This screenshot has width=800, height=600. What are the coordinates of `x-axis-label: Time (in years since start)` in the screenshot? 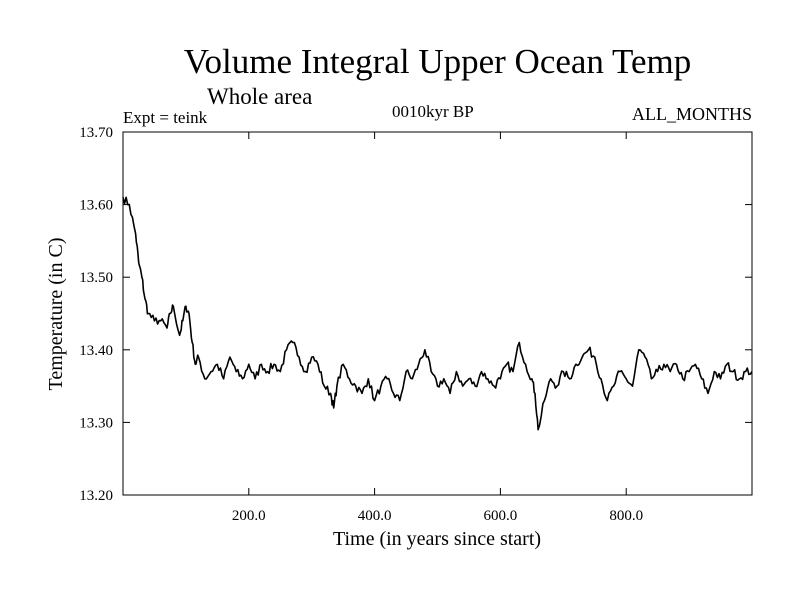 It's located at (437, 539).